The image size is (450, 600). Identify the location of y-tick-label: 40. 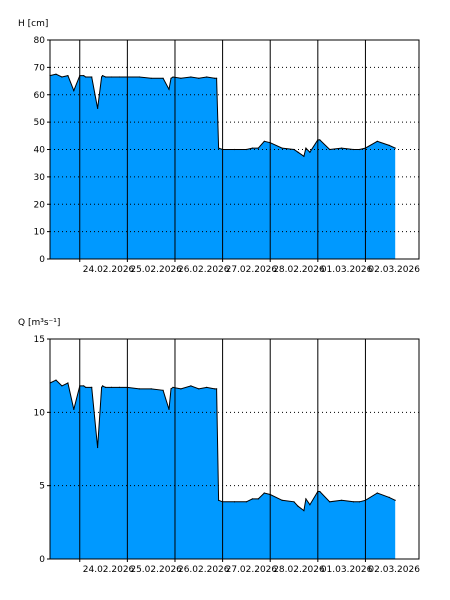
(40, 151).